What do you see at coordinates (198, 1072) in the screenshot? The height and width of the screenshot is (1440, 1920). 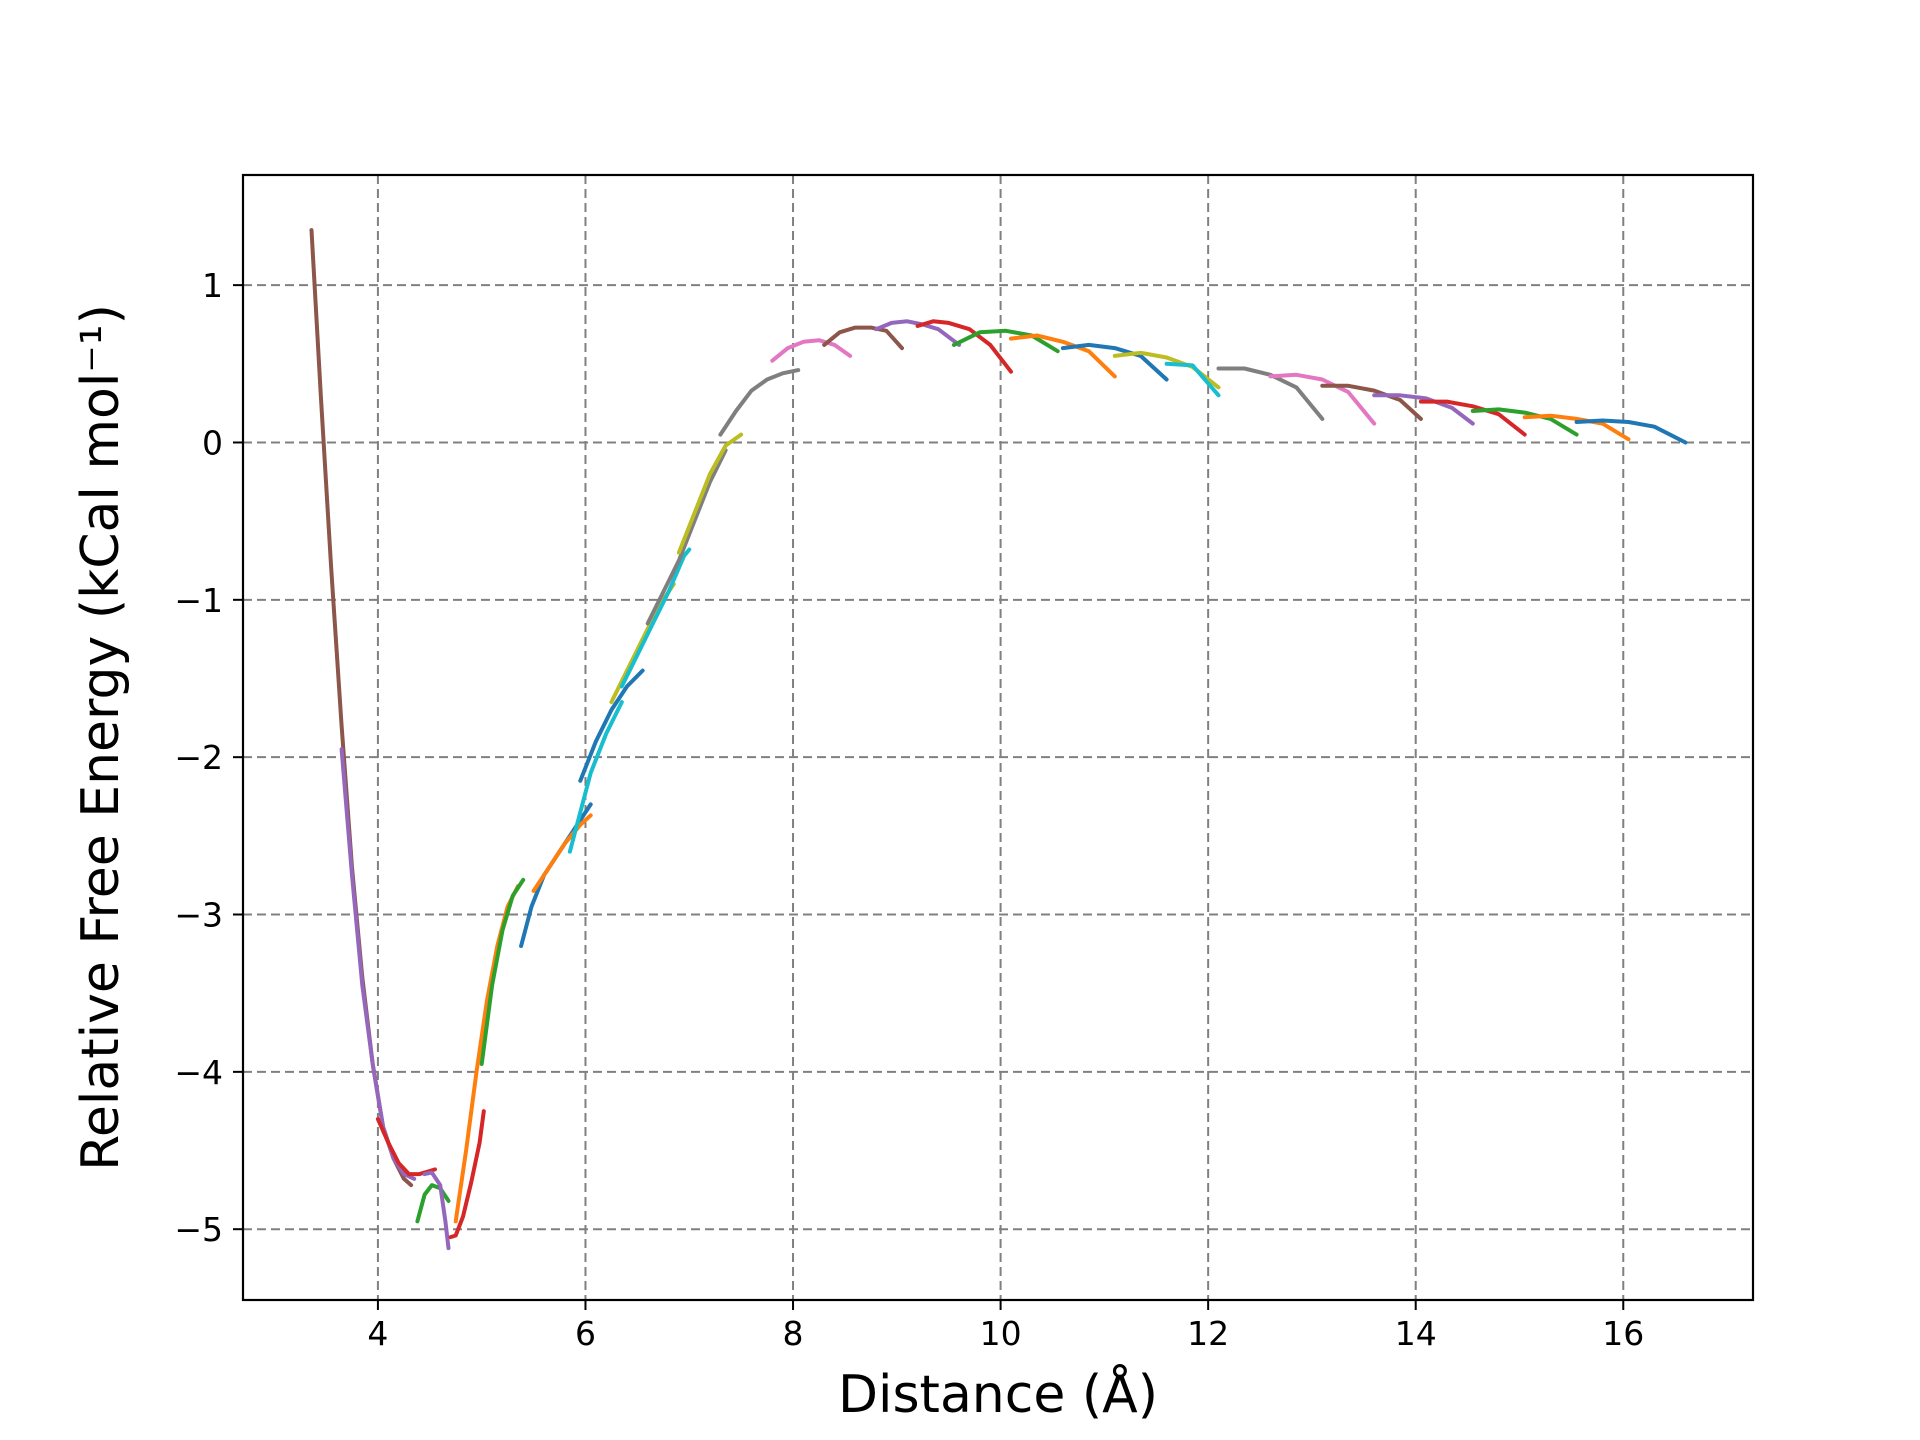 I see `y-tick-label: −4` at bounding box center [198, 1072].